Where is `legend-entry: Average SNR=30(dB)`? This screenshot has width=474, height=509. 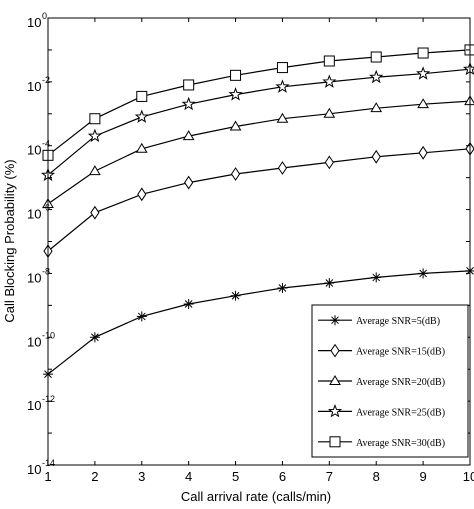 legend-entry: Average SNR=30(dB) is located at coordinates (381, 442).